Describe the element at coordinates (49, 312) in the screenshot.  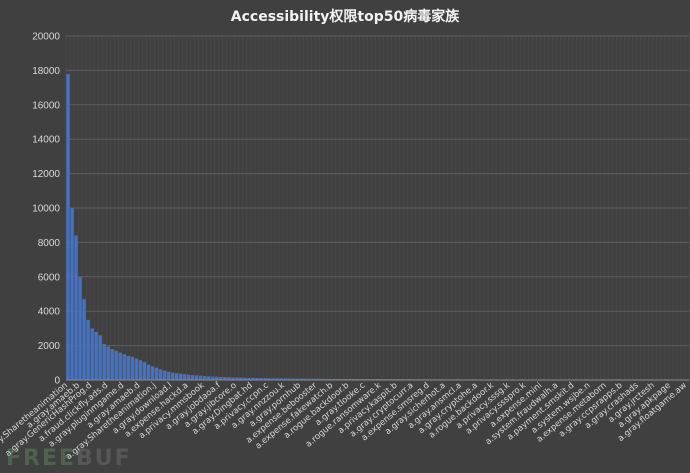
I see `y-tick-label: 4000` at that location.